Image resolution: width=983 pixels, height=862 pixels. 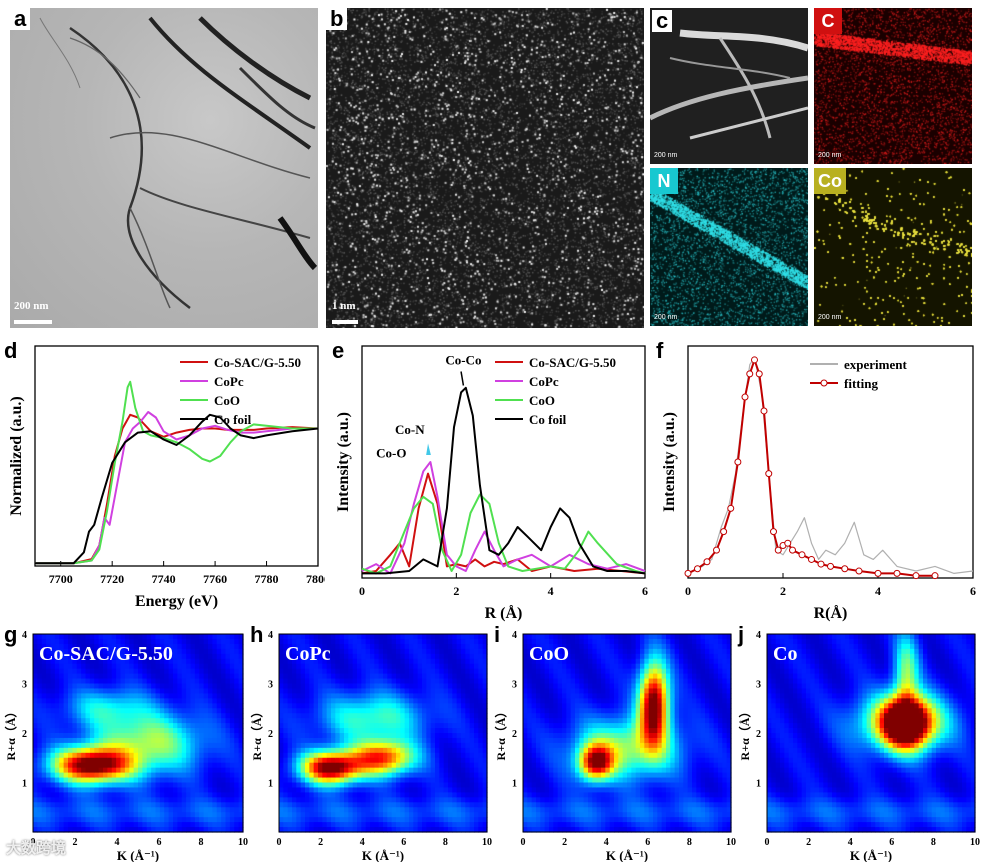 I want to click on panel-label-i: i, so click(x=497, y=634).